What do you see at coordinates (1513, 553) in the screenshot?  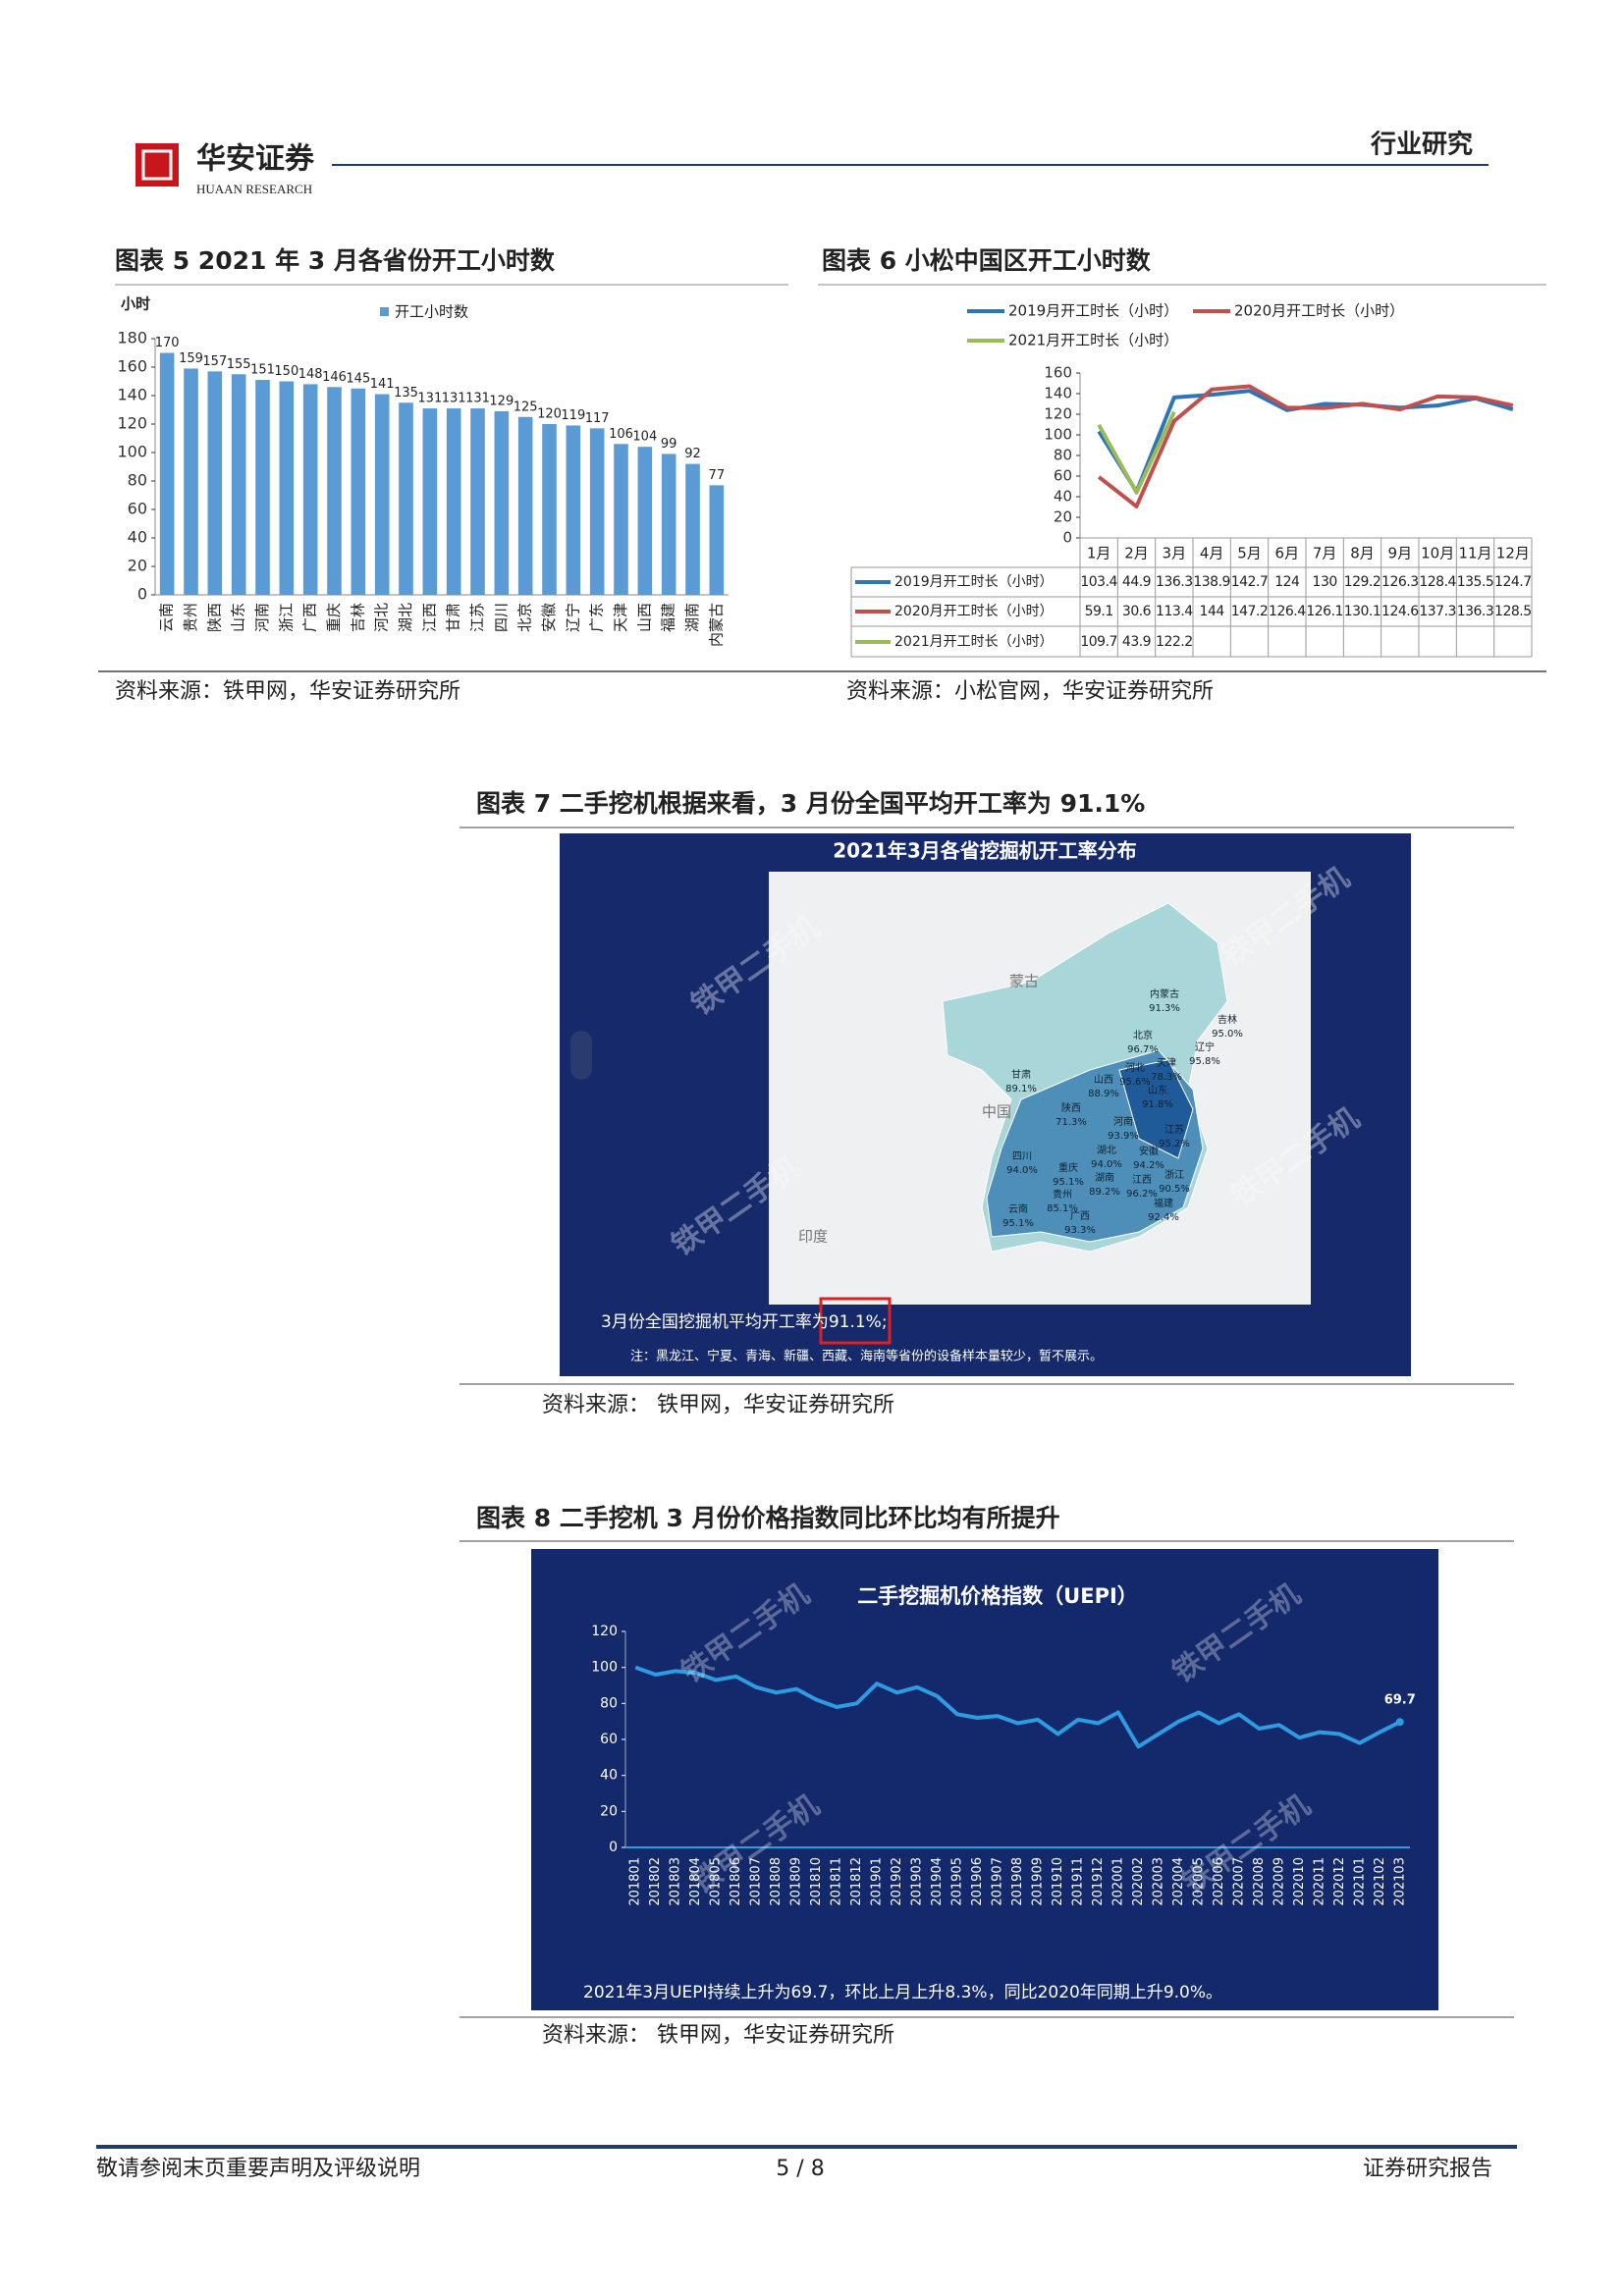 I see `table-header: 12月` at bounding box center [1513, 553].